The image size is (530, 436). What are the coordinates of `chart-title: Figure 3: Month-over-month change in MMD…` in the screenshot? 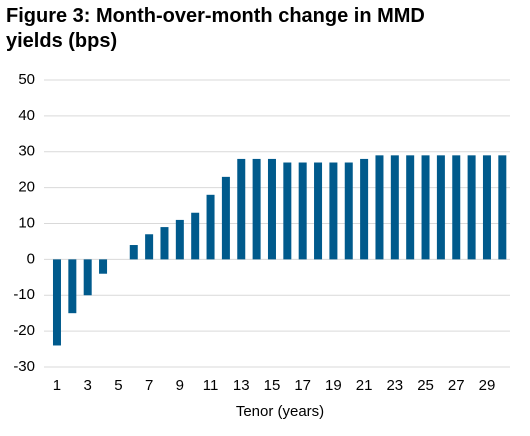 It's located at (215, 28).